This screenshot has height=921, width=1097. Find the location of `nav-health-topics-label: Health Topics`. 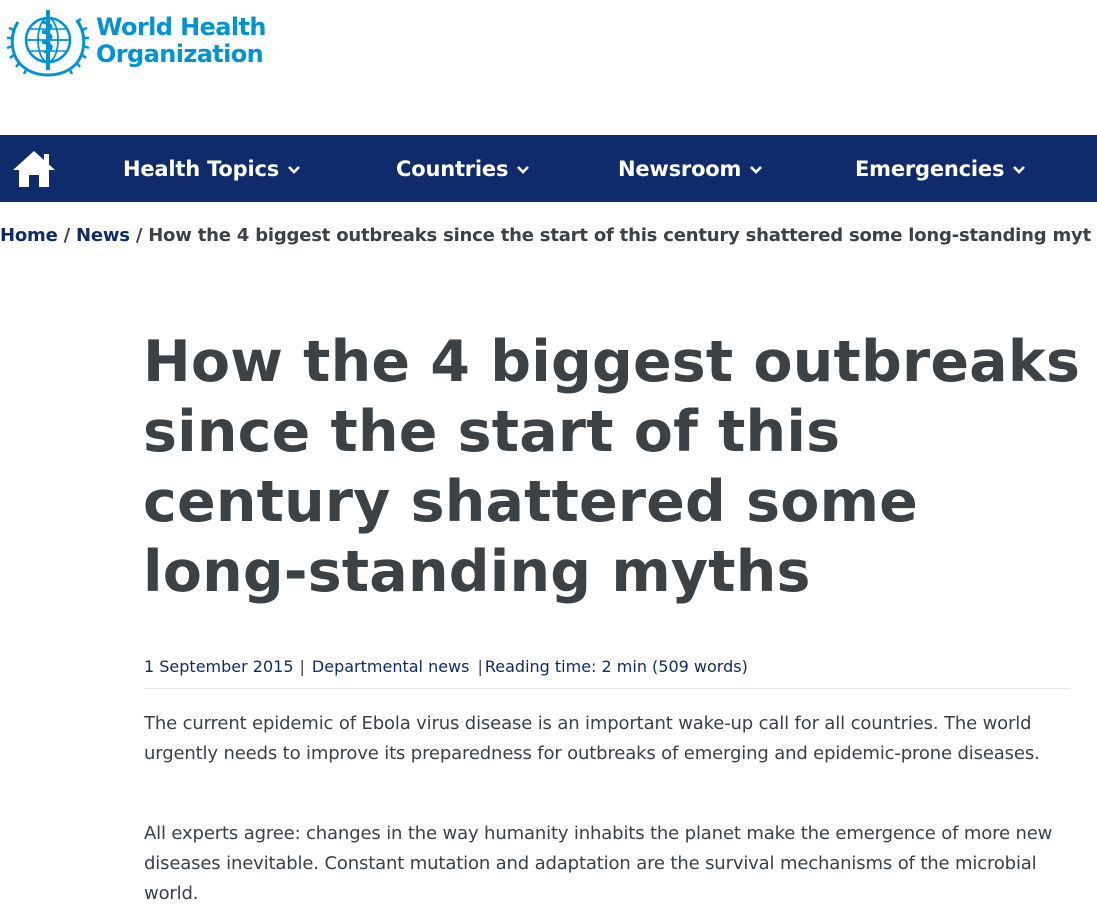

nav-health-topics-label: Health Topics is located at coordinates (201, 168).